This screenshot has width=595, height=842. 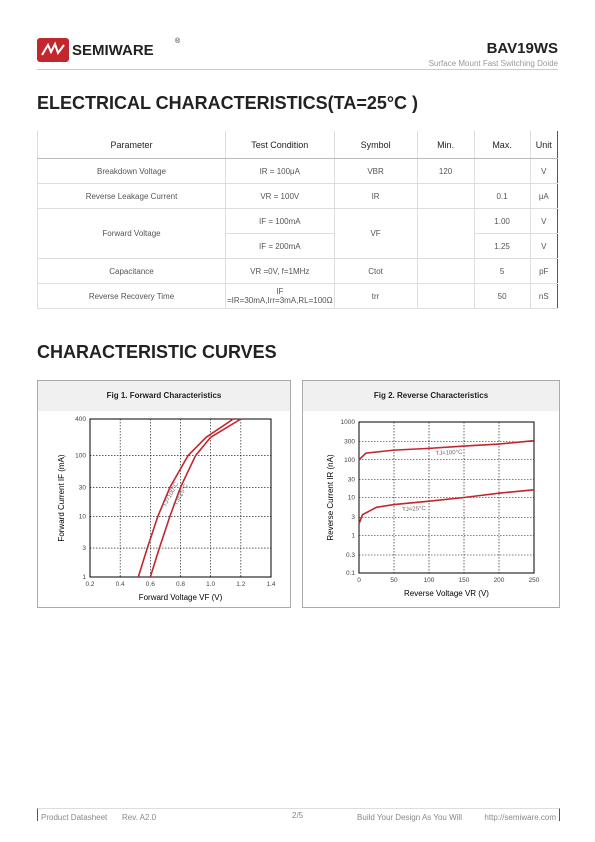 I want to click on cell: μA, so click(x=543, y=196).